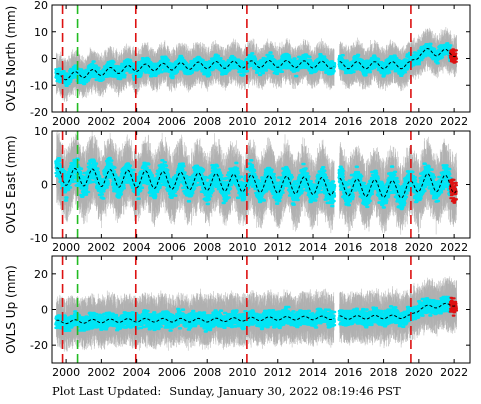 The height and width of the screenshot is (404, 481). Describe the element at coordinates (107, 391) in the screenshot. I see `plot-updated-label: Plot Last Updated:` at that location.